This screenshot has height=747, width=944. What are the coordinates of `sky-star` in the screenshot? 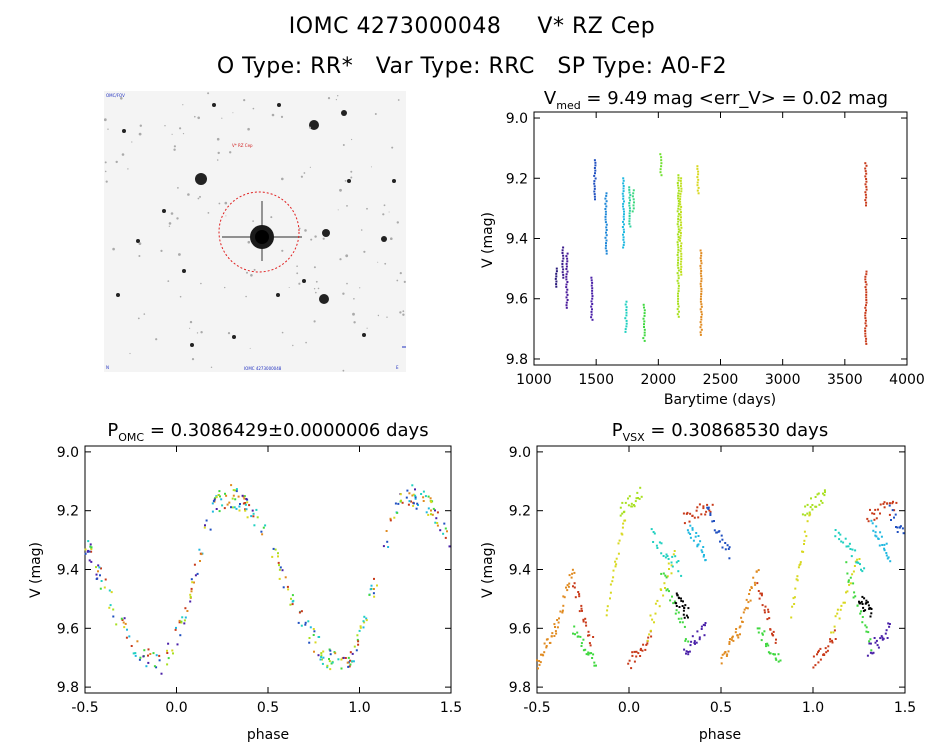 It's located at (118, 295).